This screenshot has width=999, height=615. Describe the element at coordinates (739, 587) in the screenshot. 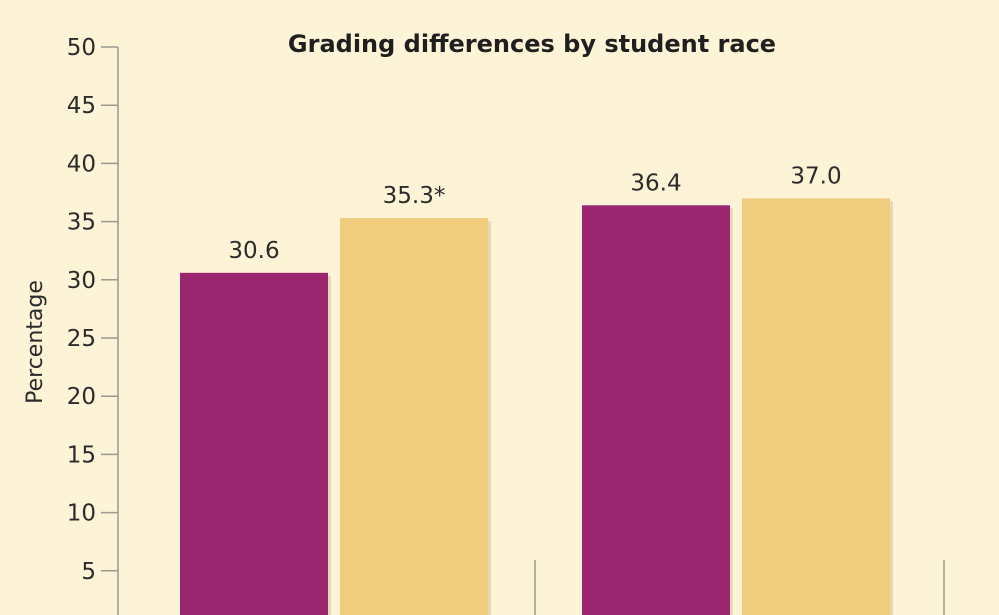

I see `group-separators` at that location.